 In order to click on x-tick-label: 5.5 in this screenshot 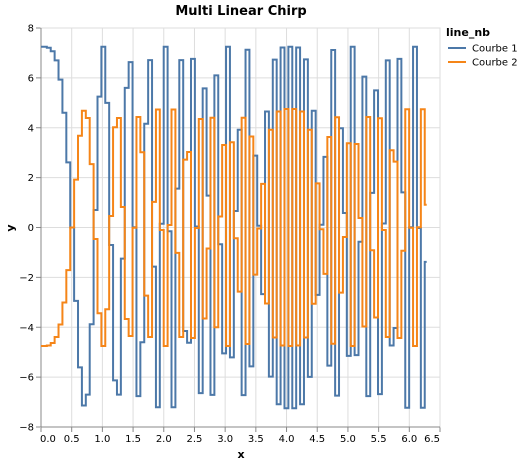, I will do `click(379, 439)`.